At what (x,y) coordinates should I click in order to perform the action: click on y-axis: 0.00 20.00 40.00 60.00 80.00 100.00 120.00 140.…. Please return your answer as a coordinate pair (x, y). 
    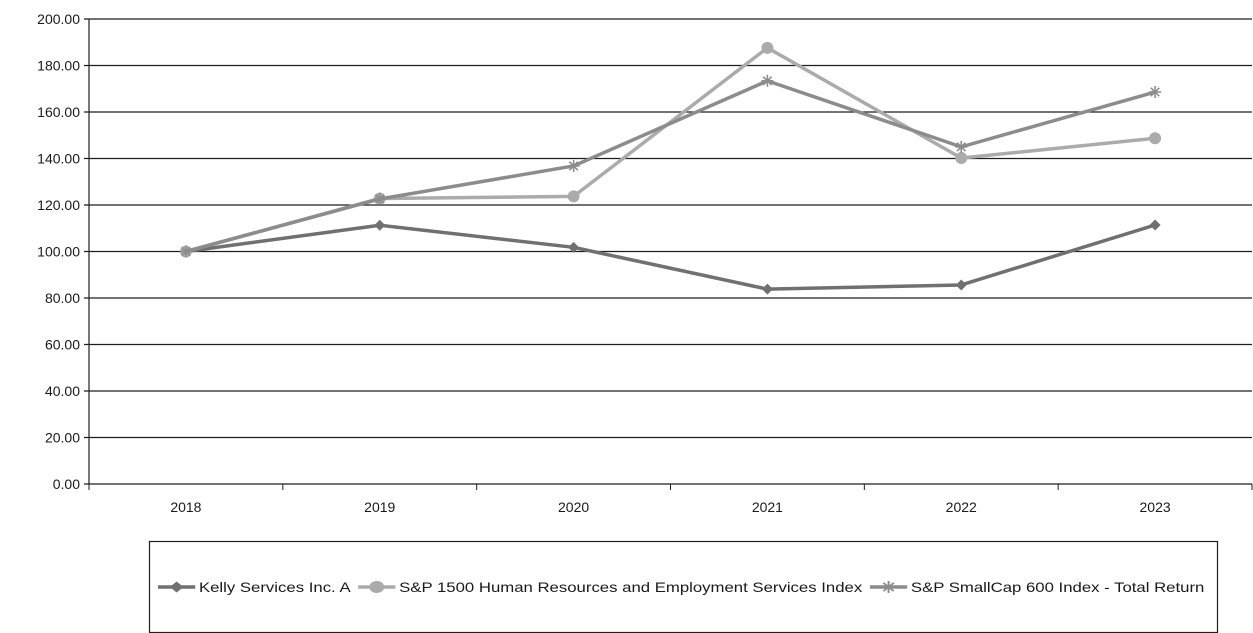
    Looking at the image, I should click on (63, 251).